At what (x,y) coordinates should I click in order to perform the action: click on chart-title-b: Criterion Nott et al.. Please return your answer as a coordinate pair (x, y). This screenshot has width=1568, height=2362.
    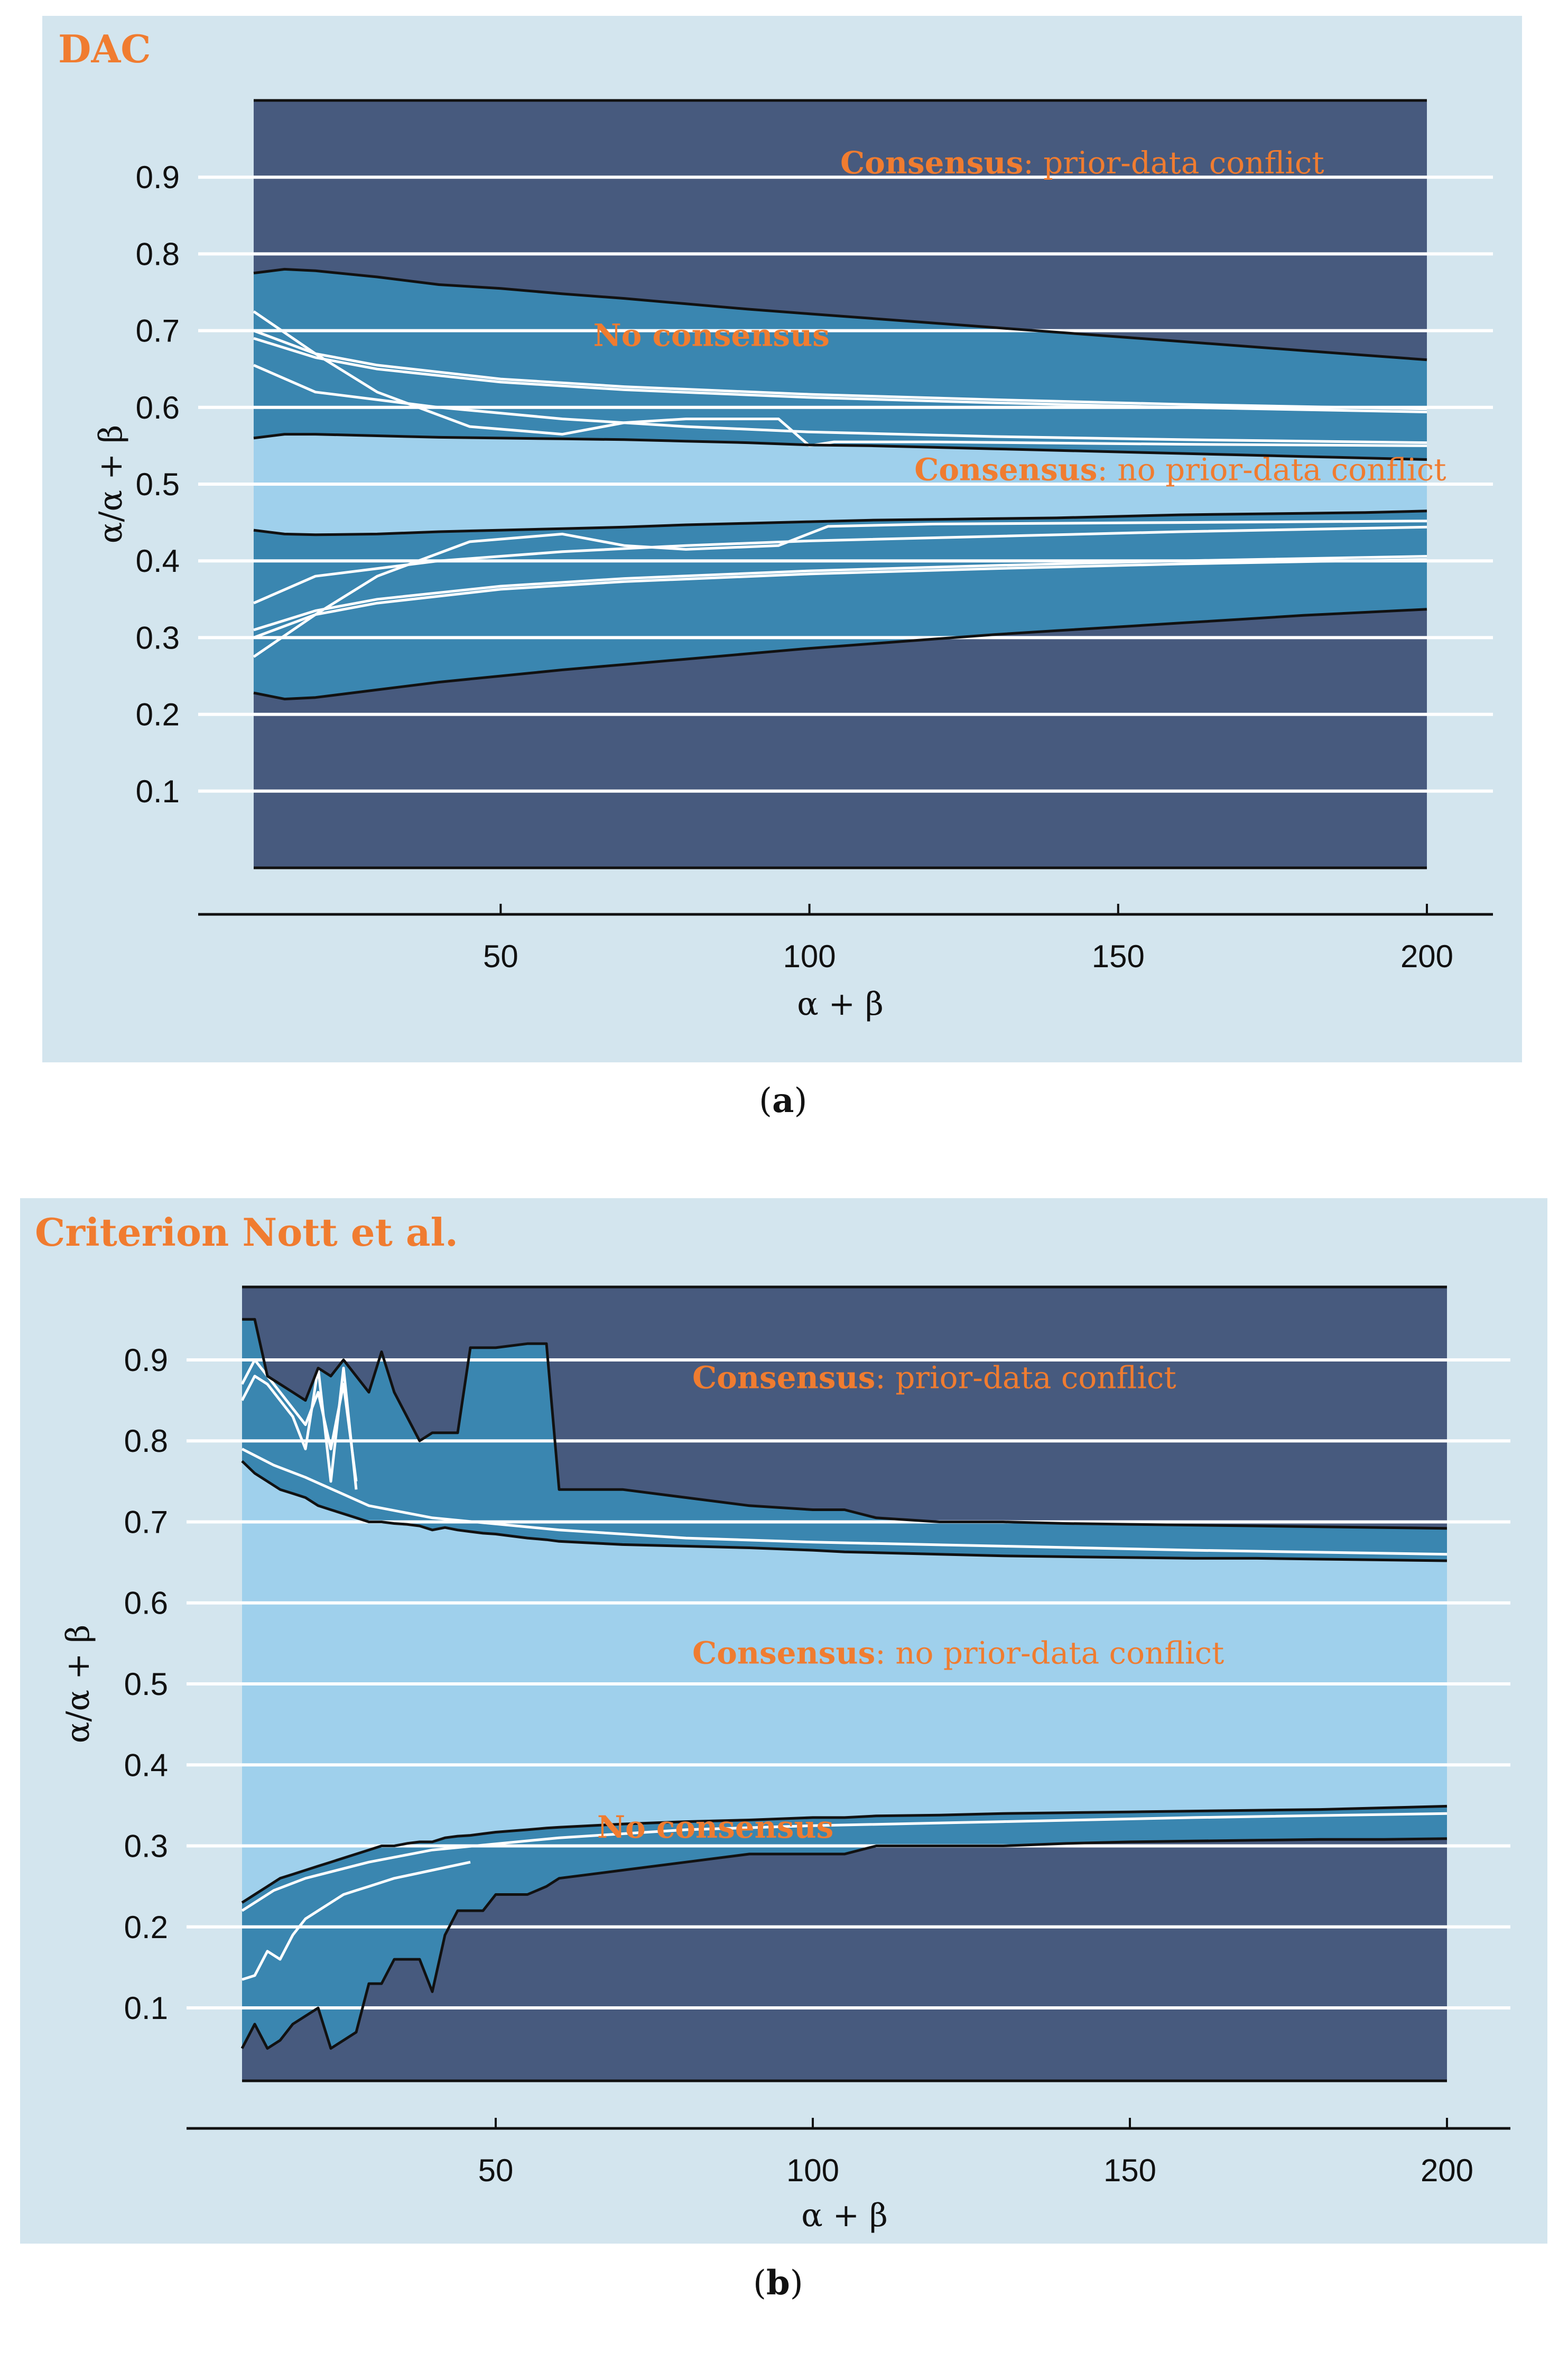
    Looking at the image, I should click on (247, 1232).